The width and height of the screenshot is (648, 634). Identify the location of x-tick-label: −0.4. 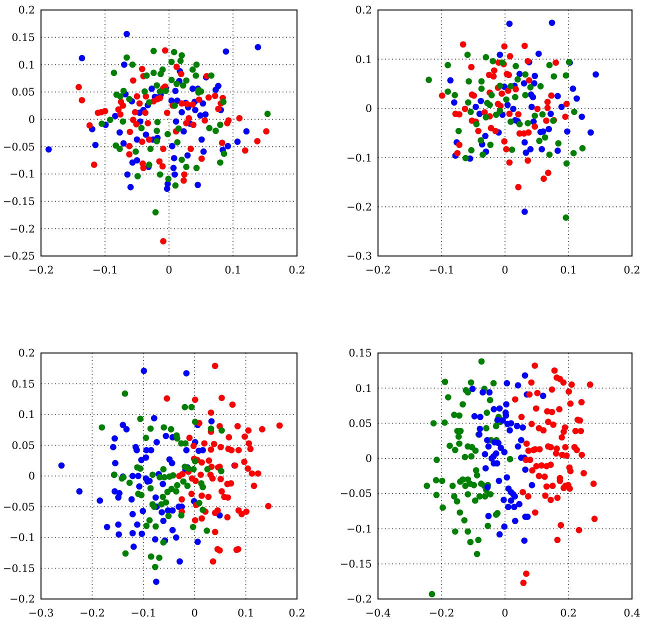
(378, 614).